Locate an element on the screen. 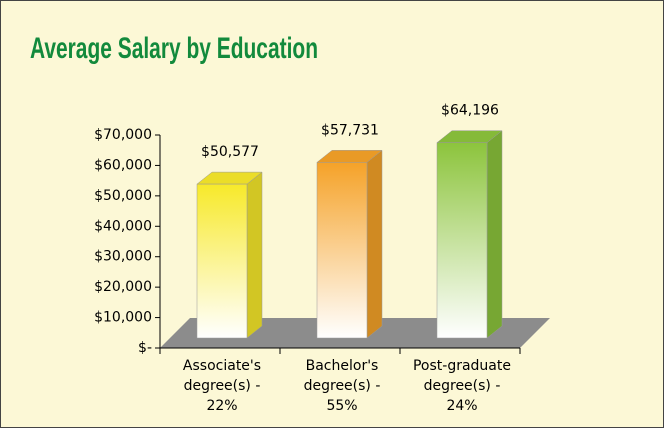  y-tick-label: $30,000 is located at coordinates (123, 257).